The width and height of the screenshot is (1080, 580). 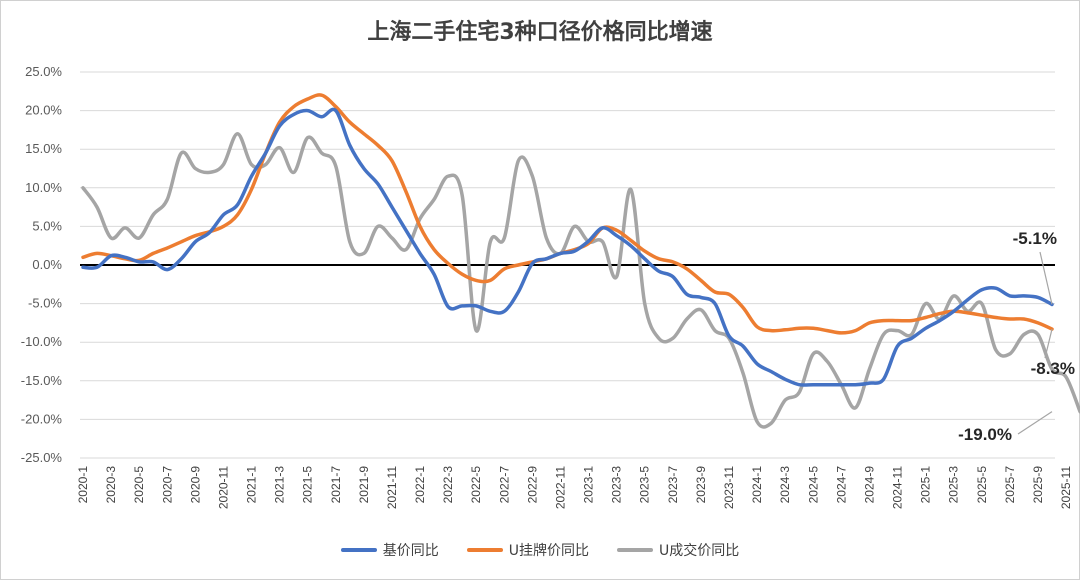 I want to click on y-tick-label: 0.0%, so click(x=47, y=264).